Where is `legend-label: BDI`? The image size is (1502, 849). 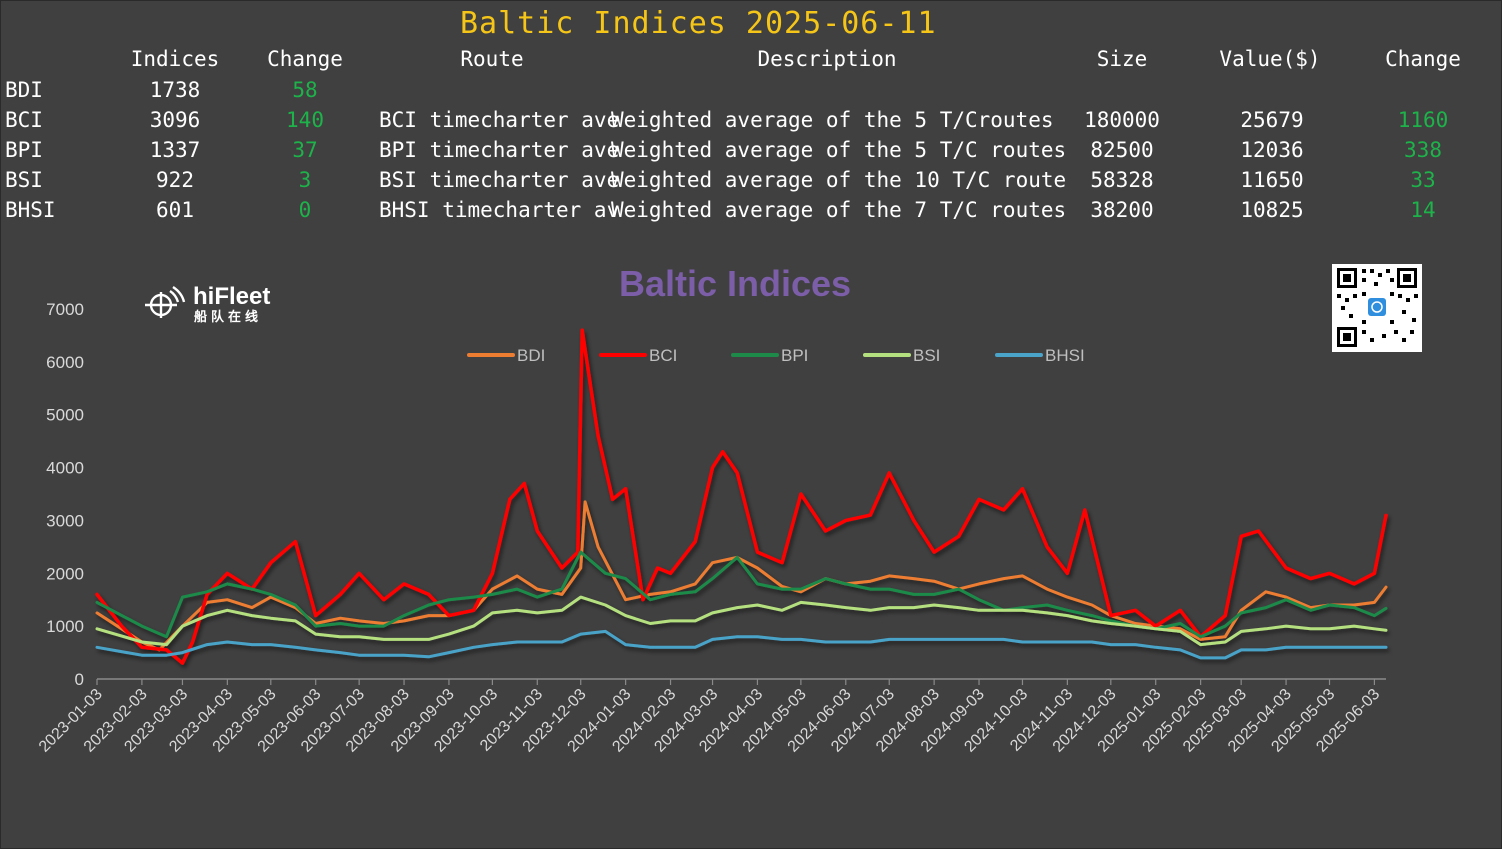
legend-label: BDI is located at coordinates (531, 355).